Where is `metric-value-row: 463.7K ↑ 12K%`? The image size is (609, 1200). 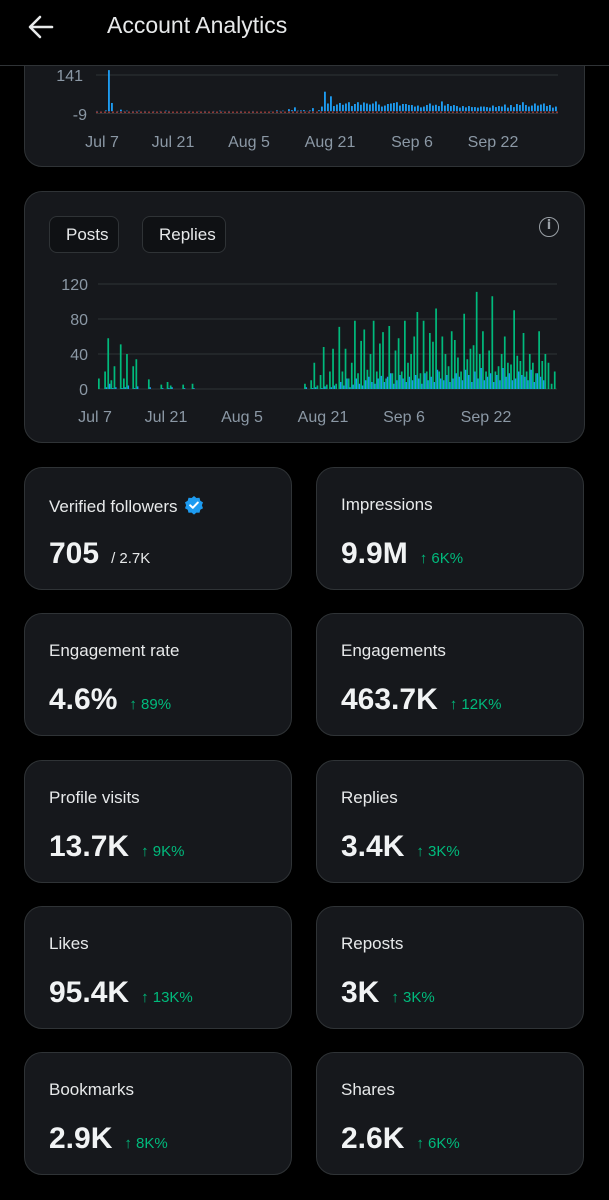 metric-value-row: 463.7K ↑ 12K% is located at coordinates (421, 700).